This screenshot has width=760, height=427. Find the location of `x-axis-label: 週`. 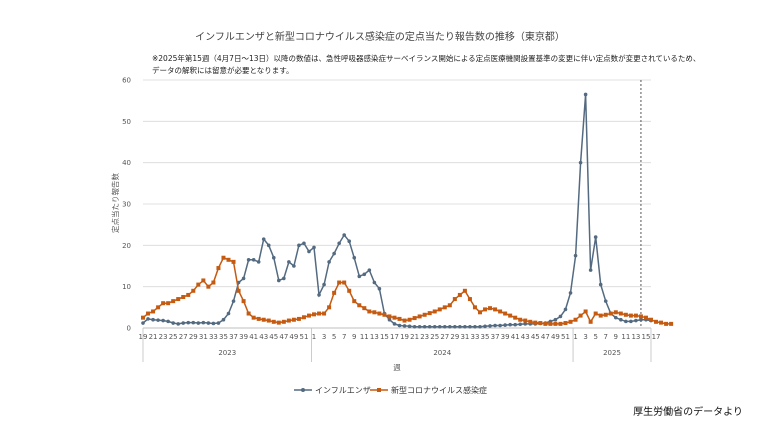

x-axis-label: 週 is located at coordinates (397, 367).